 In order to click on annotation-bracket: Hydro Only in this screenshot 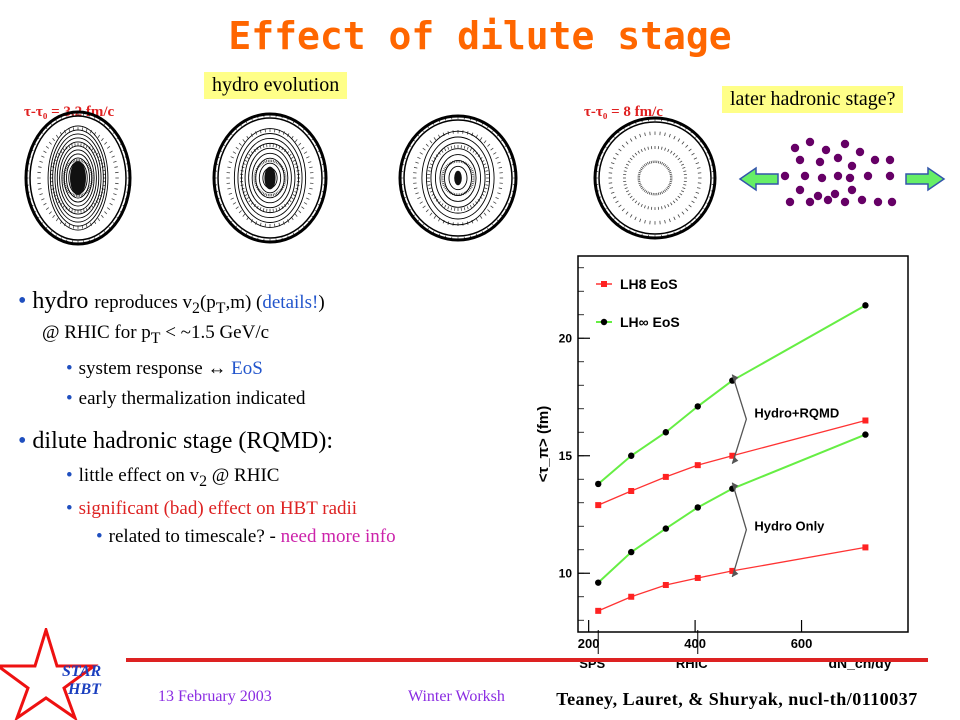, I will do `click(778, 530)`.